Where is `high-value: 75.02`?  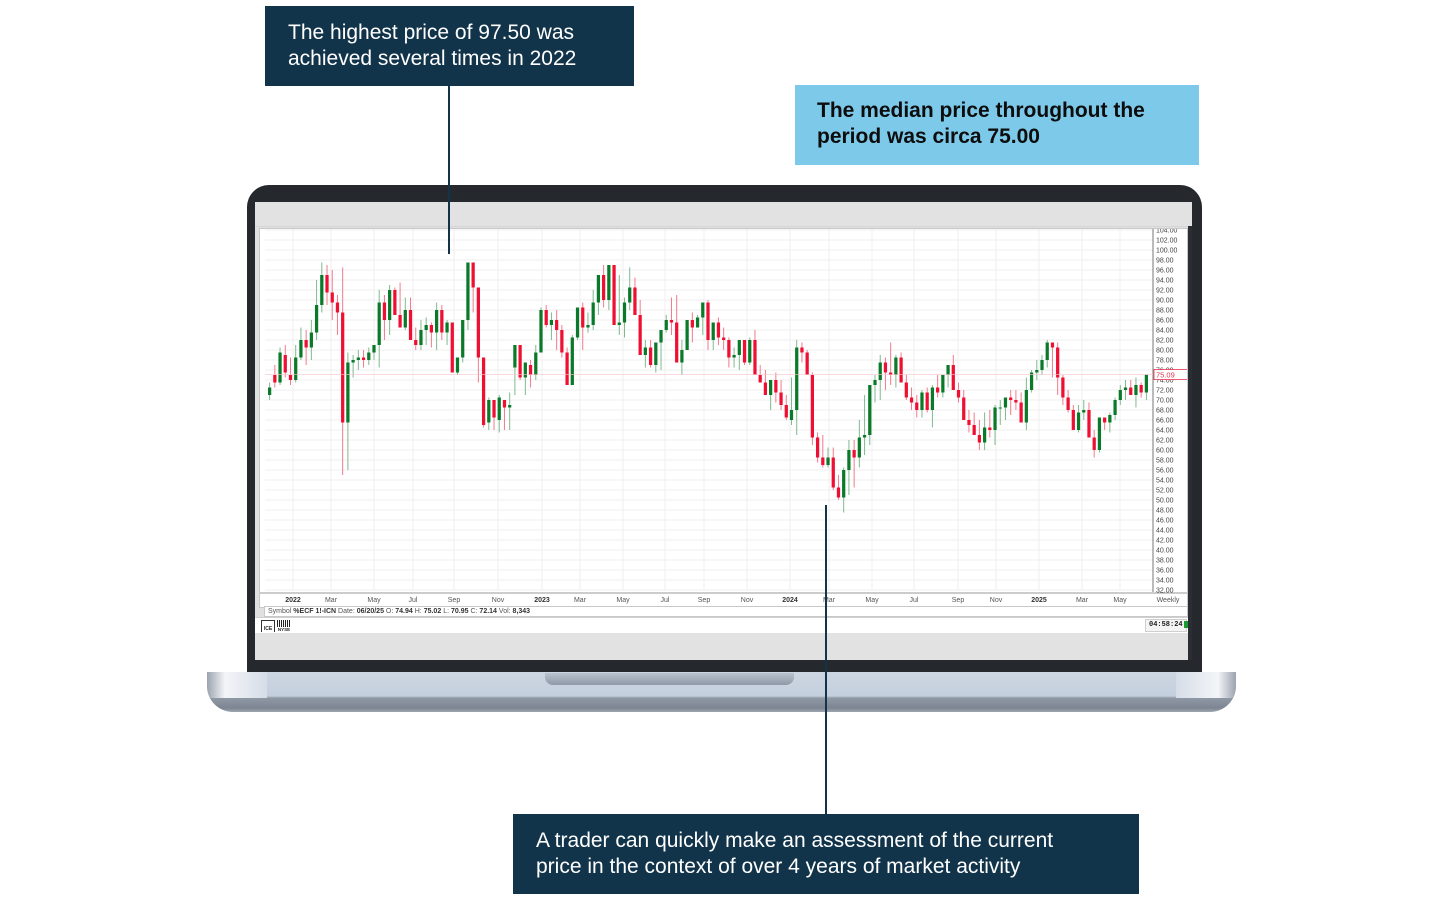
high-value: 75.02 is located at coordinates (432, 611).